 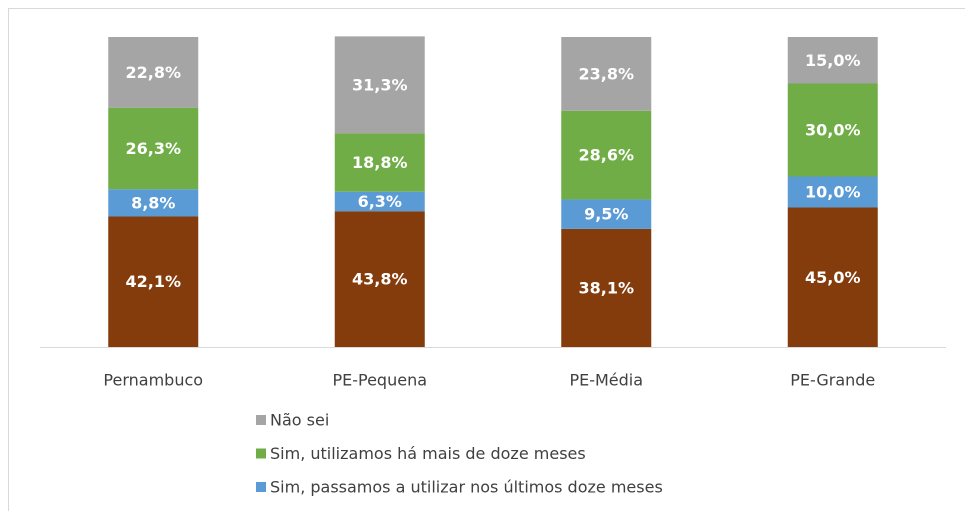 I want to click on value-label: 10,0%, so click(x=833, y=192).